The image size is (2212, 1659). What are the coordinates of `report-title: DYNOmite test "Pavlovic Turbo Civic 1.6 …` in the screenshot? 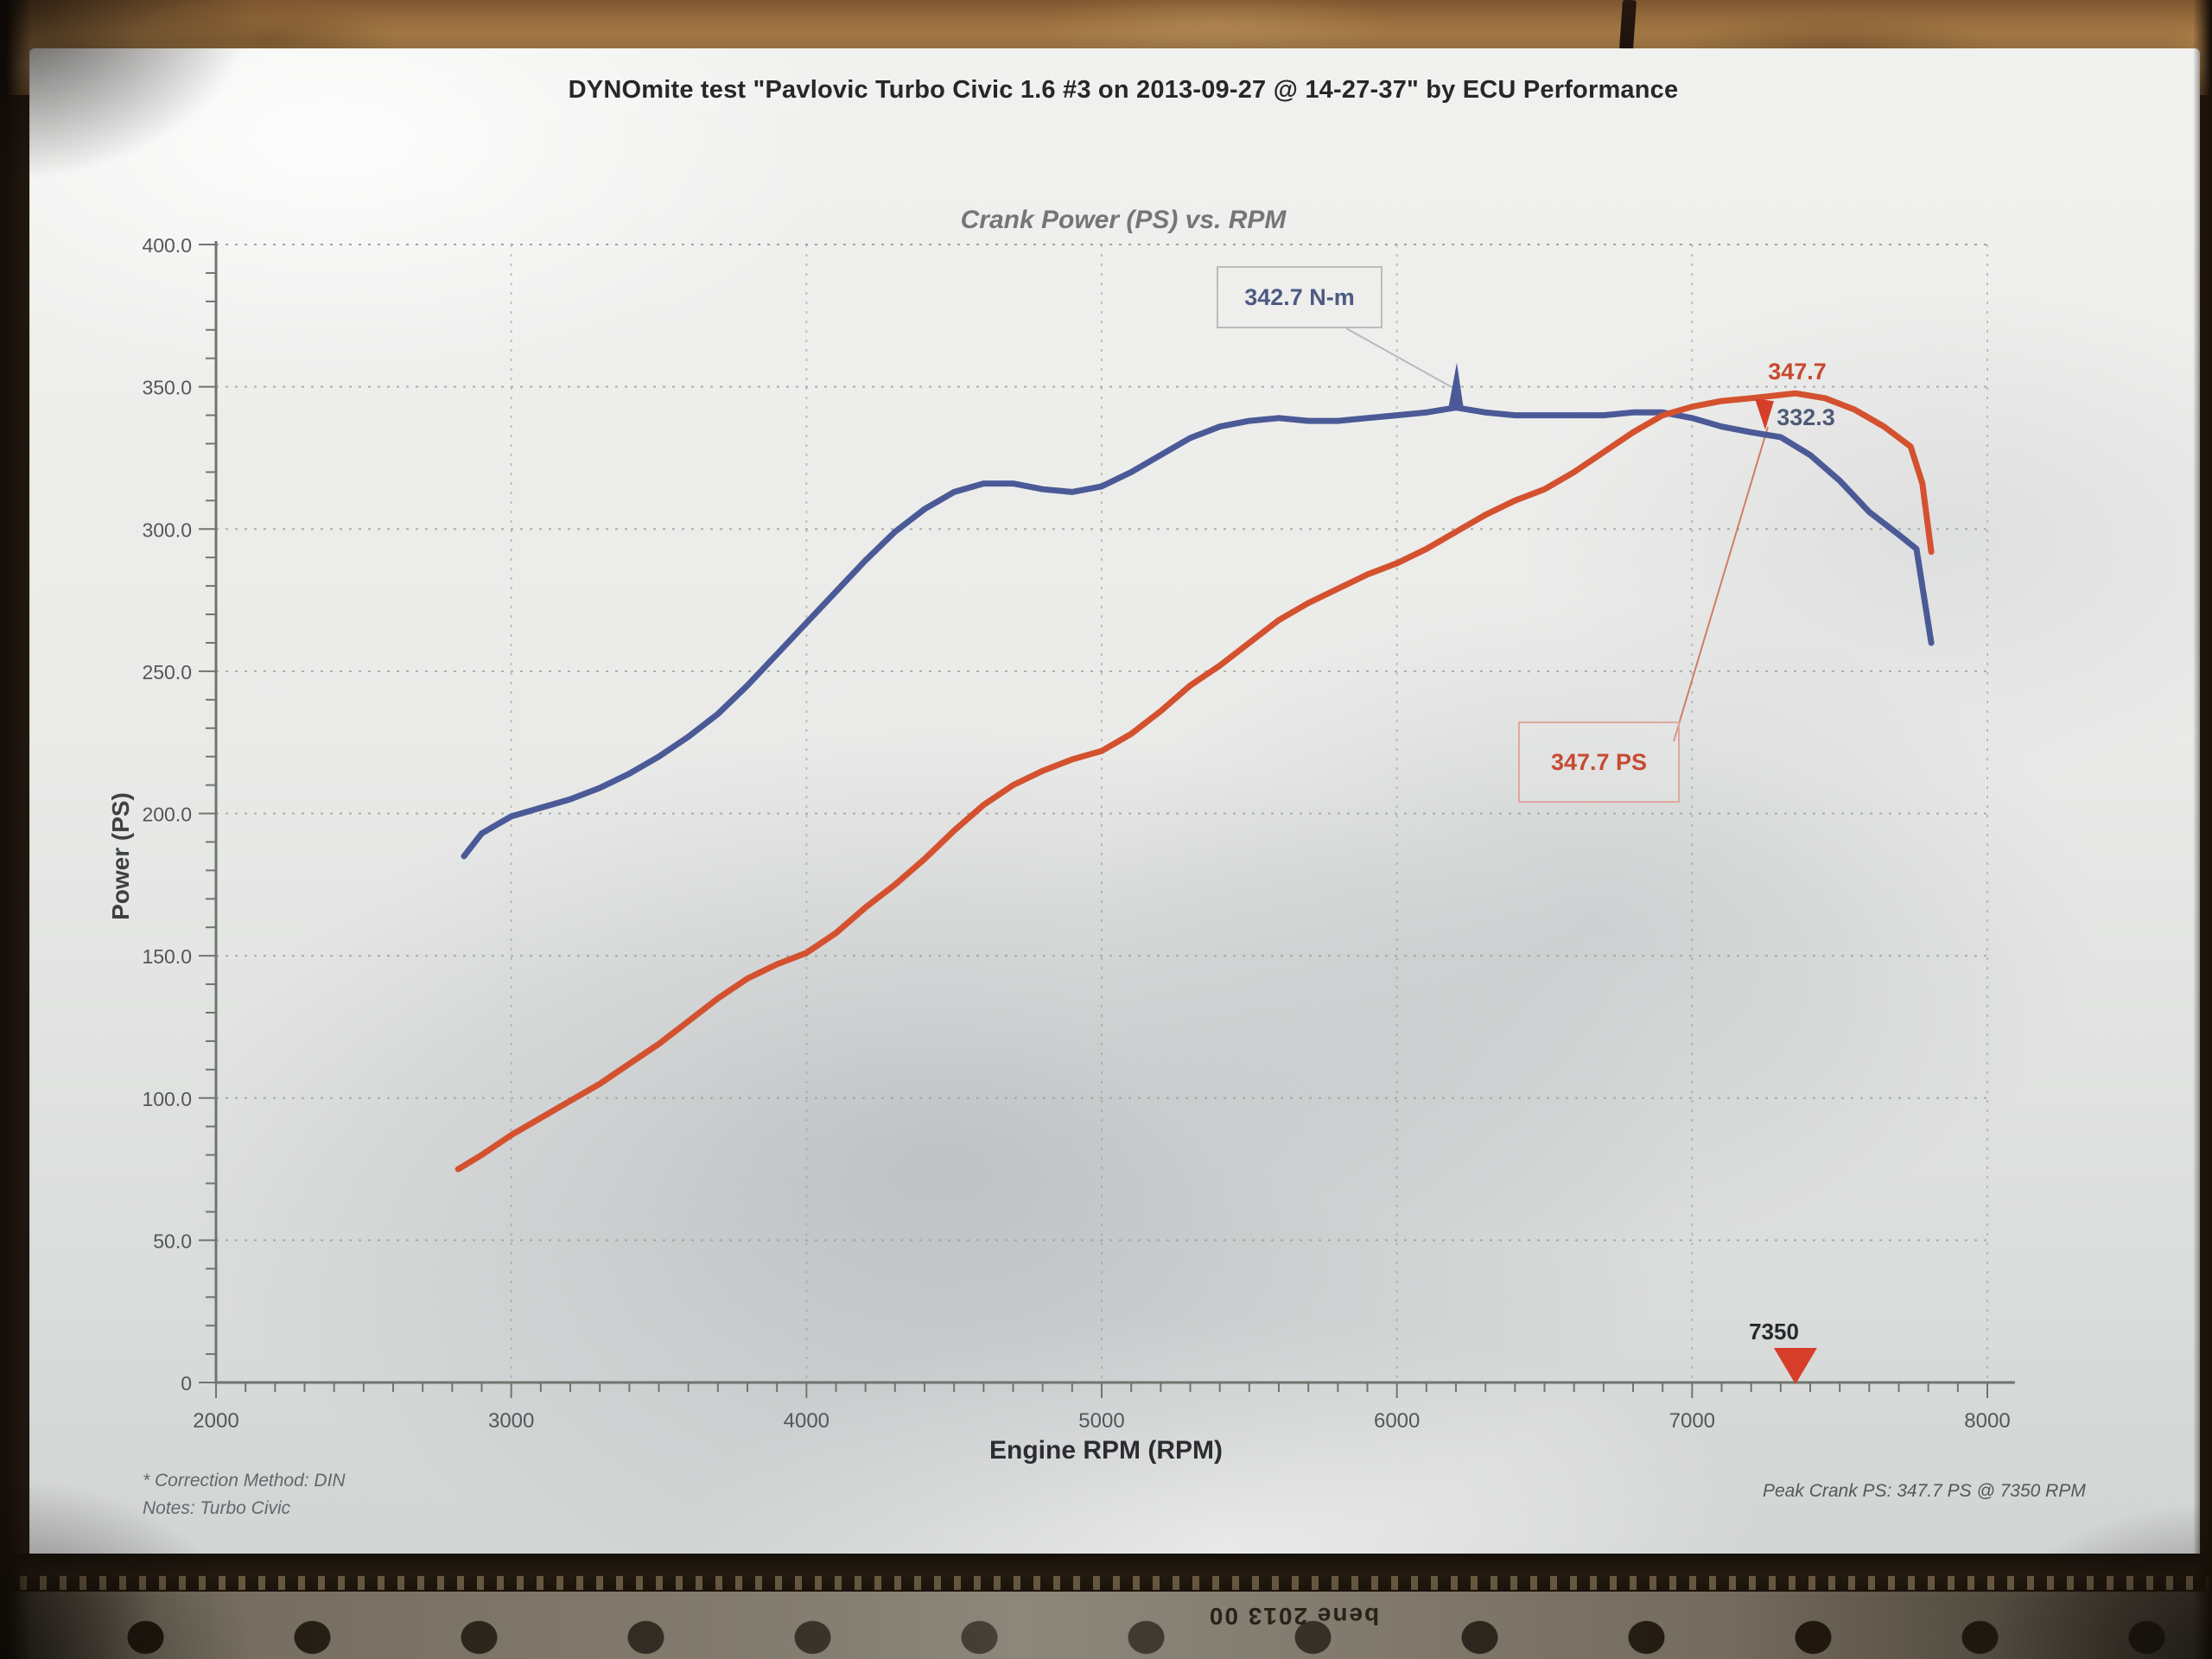 It's located at (1123, 90).